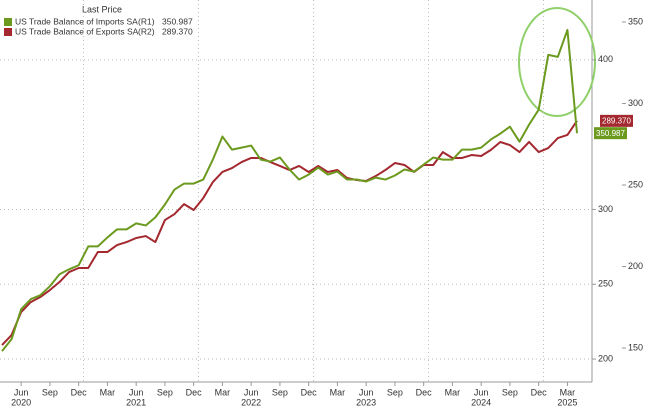 Image resolution: width=660 pixels, height=408 pixels. What do you see at coordinates (177, 31) in the screenshot?
I see `legend-last-value: 289.370` at bounding box center [177, 31].